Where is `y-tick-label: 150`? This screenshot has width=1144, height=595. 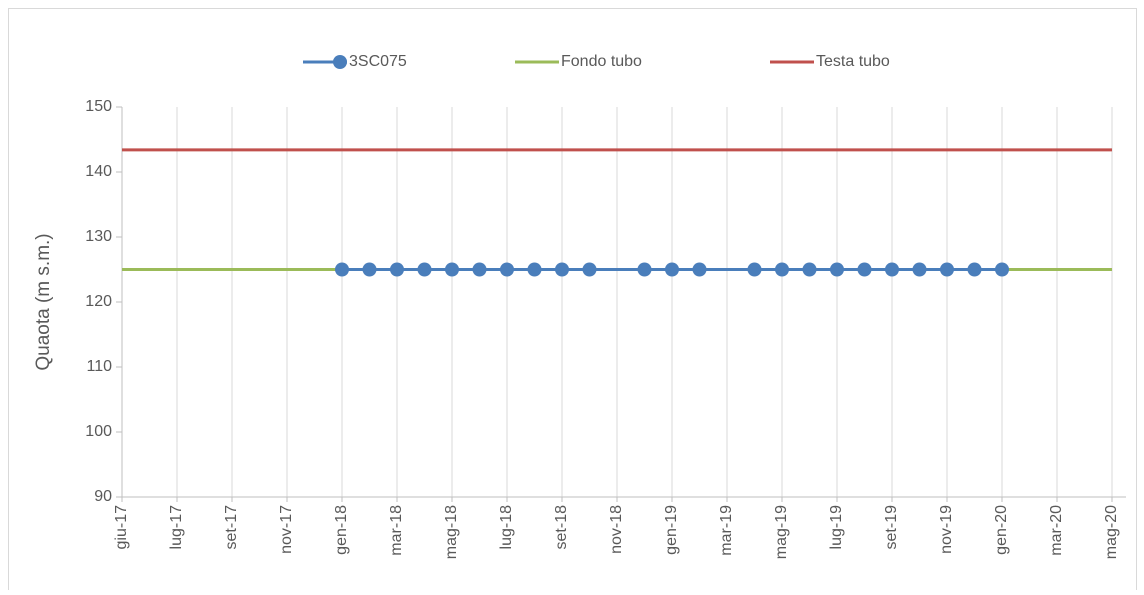
y-tick-label: 150 is located at coordinates (98, 106).